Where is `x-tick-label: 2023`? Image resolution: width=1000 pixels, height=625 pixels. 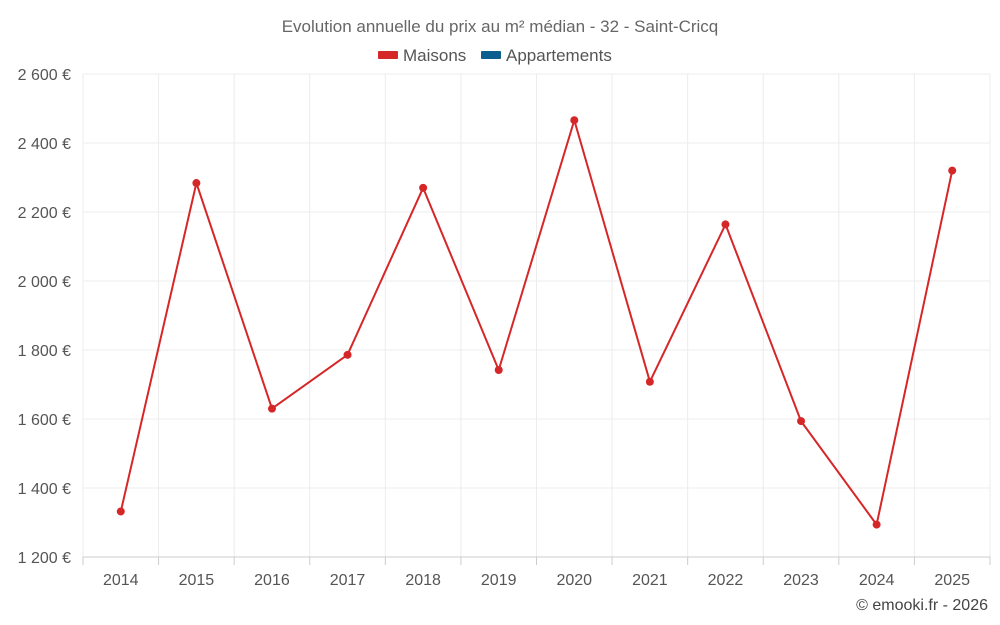
x-tick-label: 2023 is located at coordinates (801, 580).